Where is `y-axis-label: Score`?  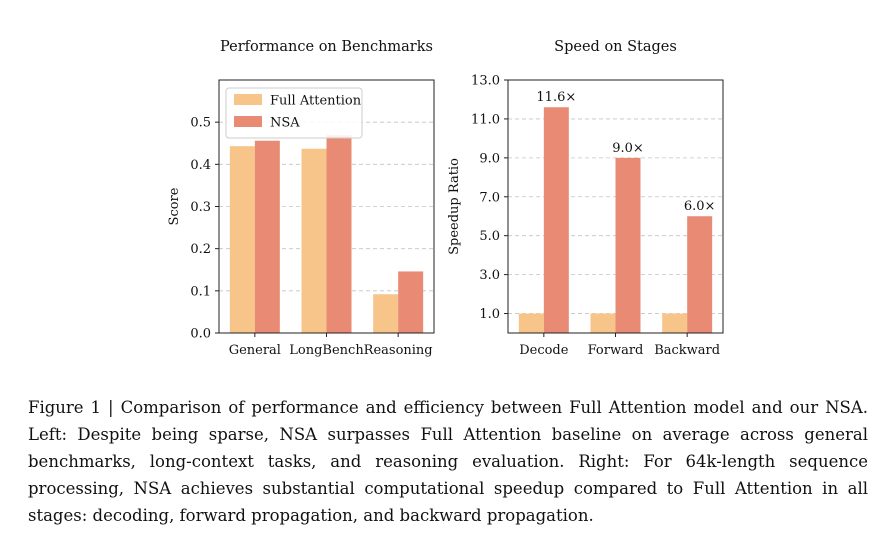 y-axis-label: Score is located at coordinates (174, 206).